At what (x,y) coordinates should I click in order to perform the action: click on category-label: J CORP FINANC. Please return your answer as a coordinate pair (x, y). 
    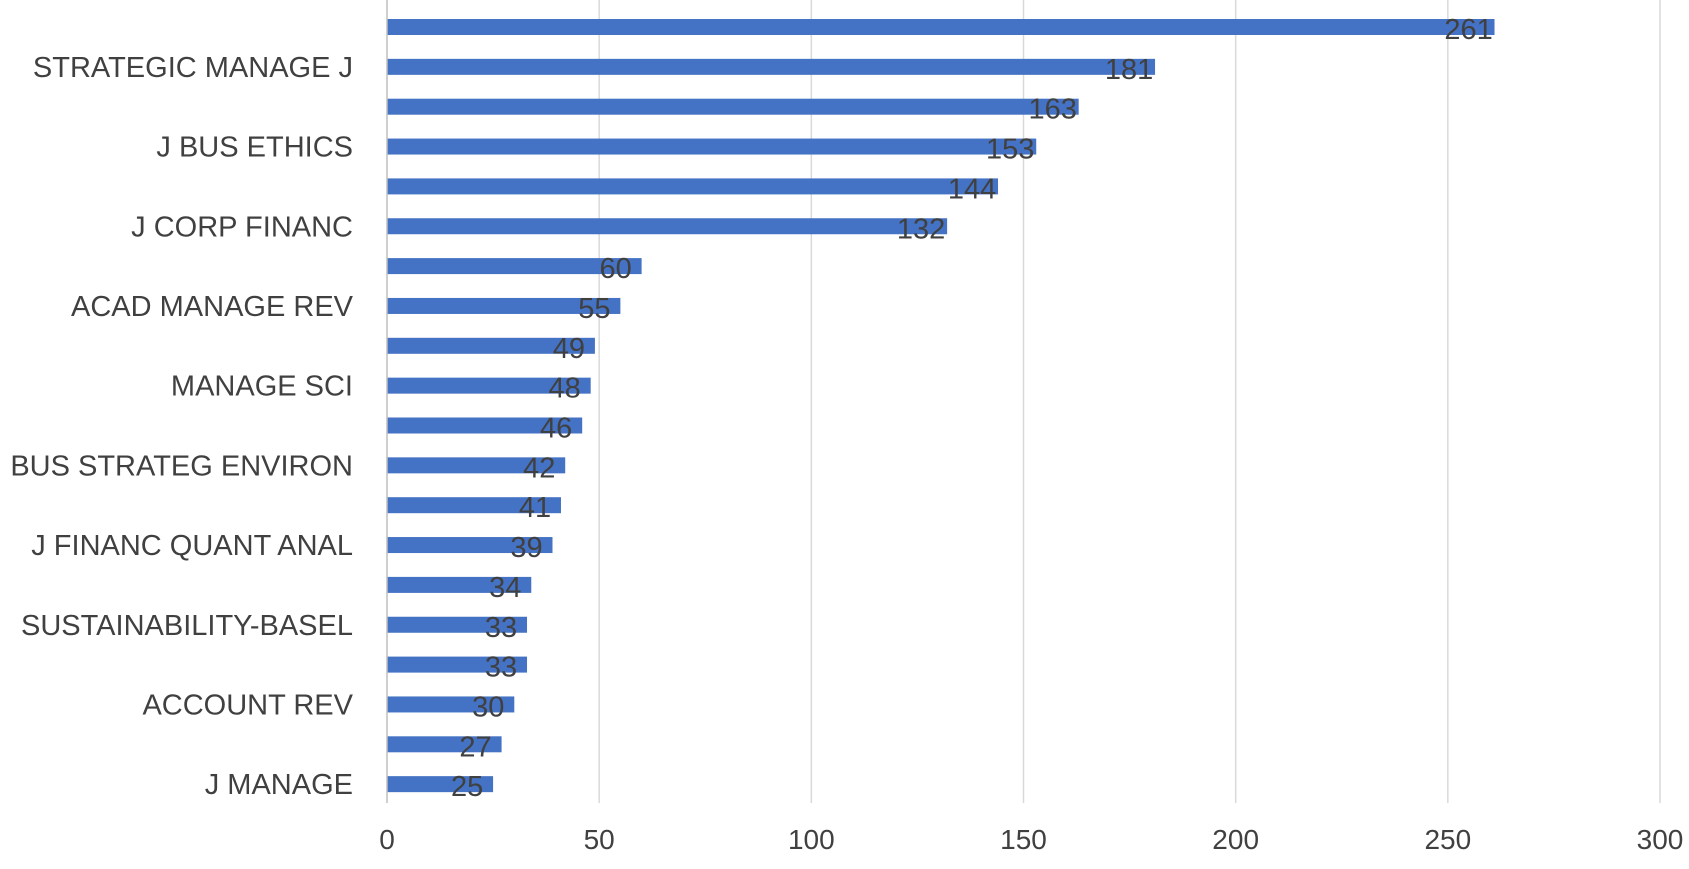
    Looking at the image, I should click on (242, 227).